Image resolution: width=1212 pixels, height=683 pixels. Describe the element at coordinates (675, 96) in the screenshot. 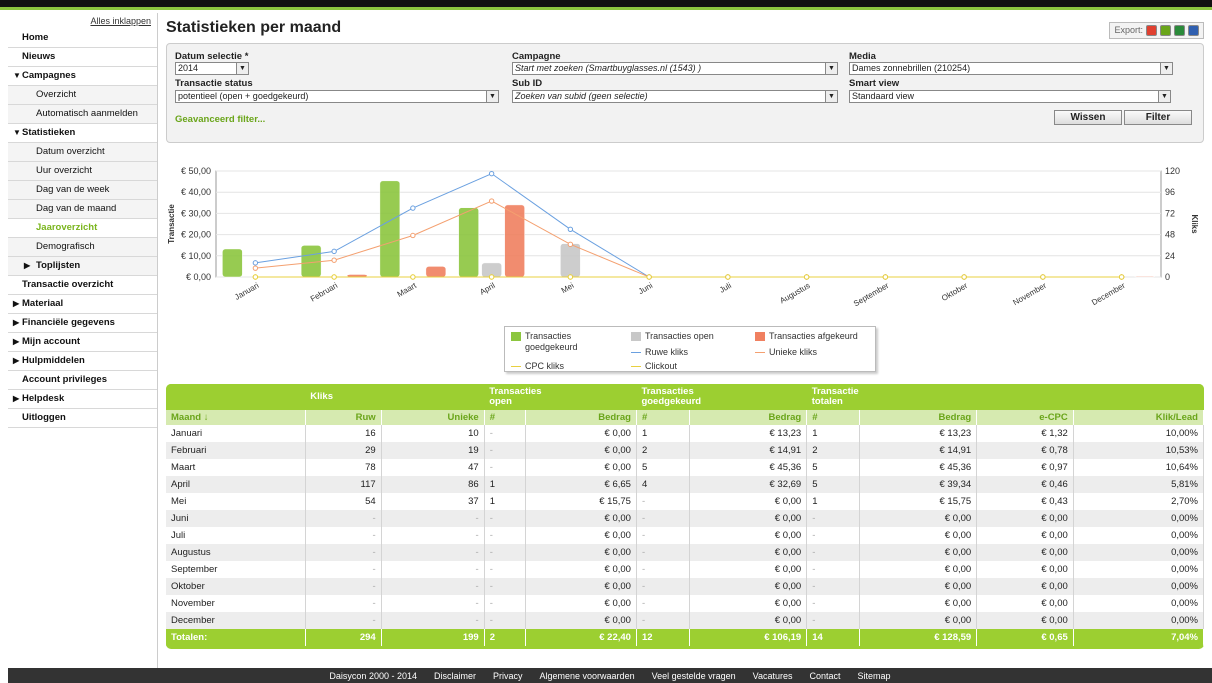

I see `subid-select: Zoeken van subid (geen selectie) ▼` at that location.